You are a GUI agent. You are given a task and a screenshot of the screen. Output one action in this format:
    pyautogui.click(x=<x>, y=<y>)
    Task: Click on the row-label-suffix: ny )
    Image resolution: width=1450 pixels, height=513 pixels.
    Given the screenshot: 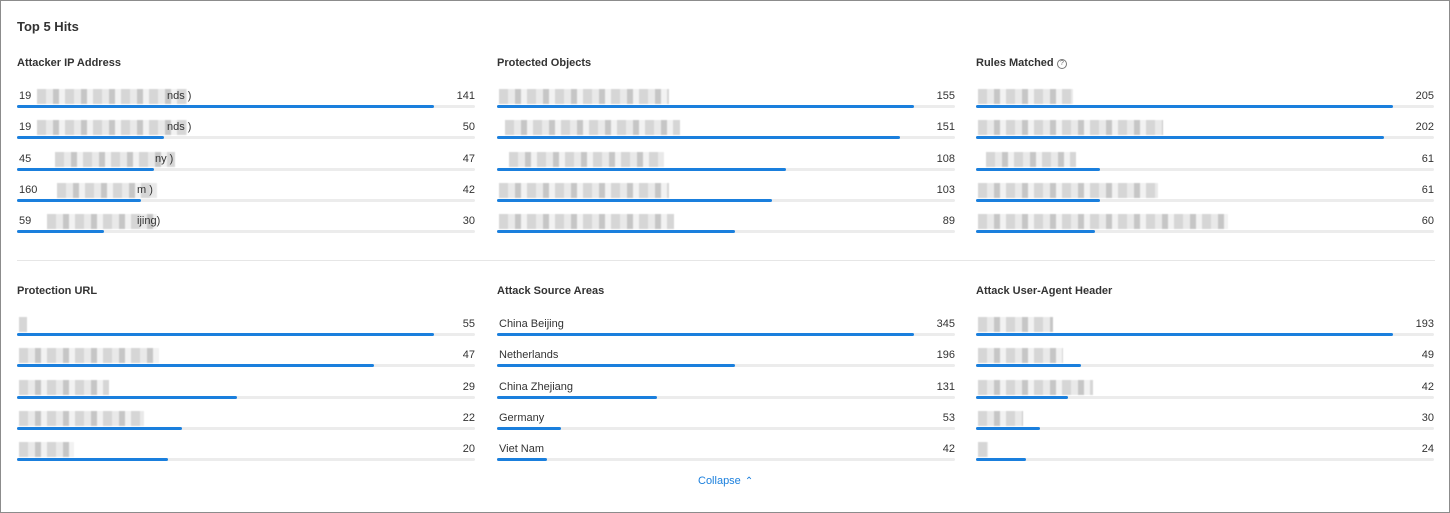 What is the action you would take?
    pyautogui.click(x=164, y=159)
    